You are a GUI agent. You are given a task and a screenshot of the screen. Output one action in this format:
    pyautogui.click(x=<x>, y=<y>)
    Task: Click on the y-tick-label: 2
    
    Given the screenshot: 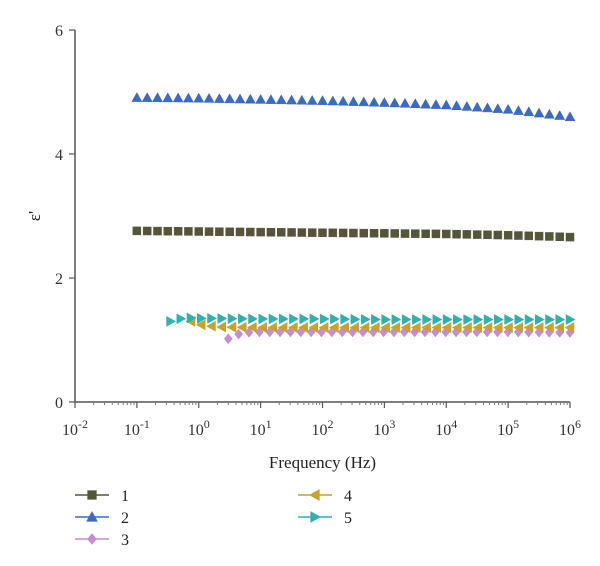 What is the action you would take?
    pyautogui.click(x=59, y=279)
    